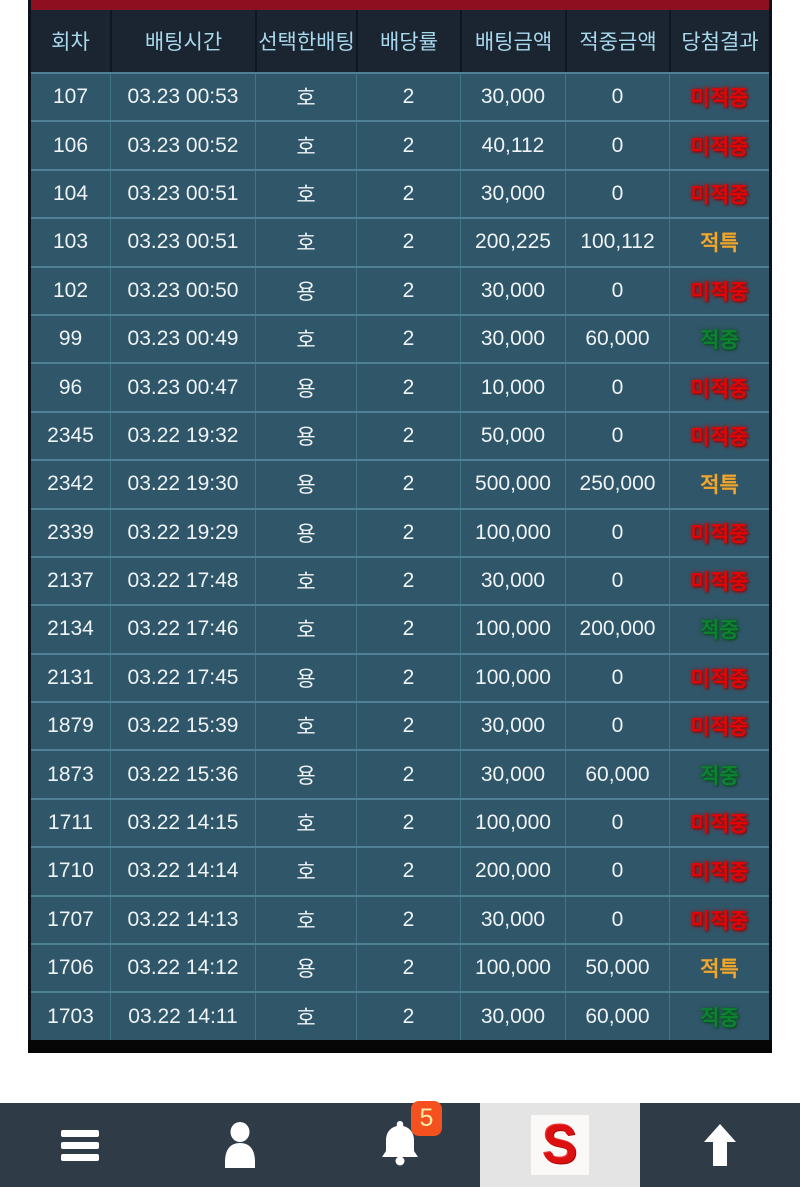 The image size is (800, 1187). Describe the element at coordinates (70, 42) in the screenshot. I see `column-header: 회차` at that location.